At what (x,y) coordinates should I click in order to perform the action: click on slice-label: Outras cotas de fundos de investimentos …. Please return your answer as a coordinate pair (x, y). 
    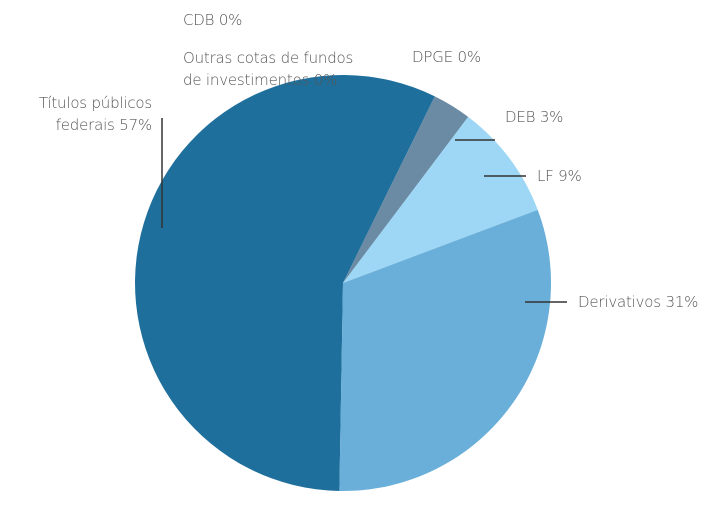
    Looking at the image, I should click on (270, 69).